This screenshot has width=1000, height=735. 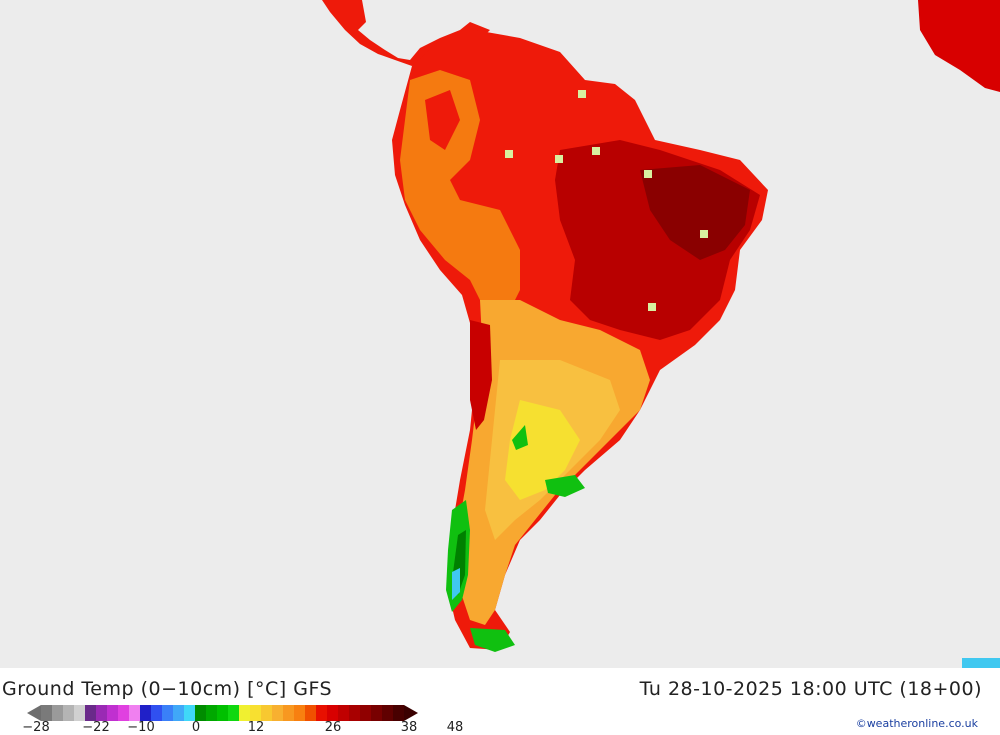 What do you see at coordinates (34, 713) in the screenshot?
I see `legend-arrow-left` at bounding box center [34, 713].